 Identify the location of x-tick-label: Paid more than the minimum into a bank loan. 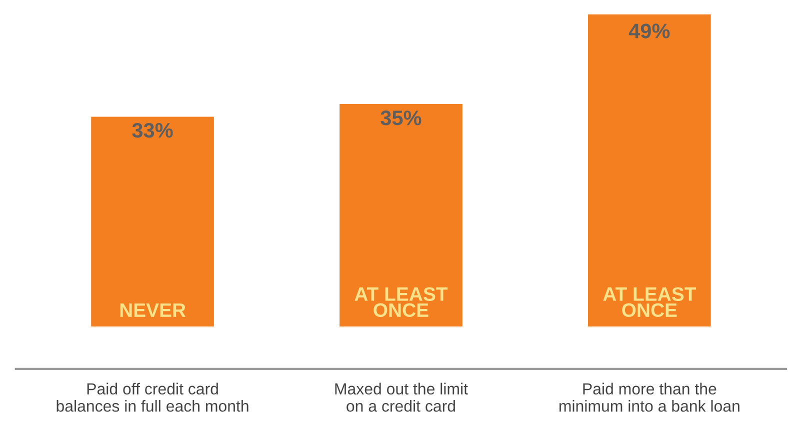
(649, 397).